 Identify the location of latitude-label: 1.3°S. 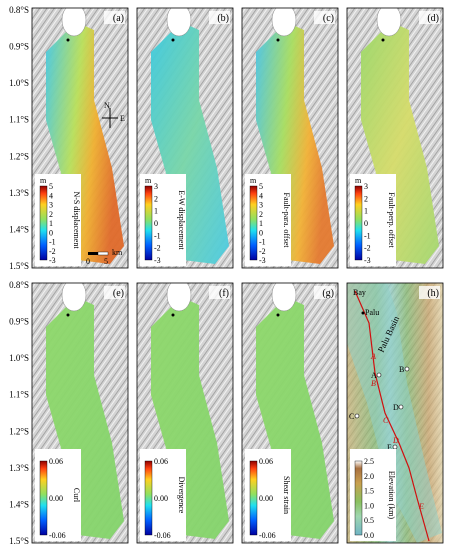
(19, 468).